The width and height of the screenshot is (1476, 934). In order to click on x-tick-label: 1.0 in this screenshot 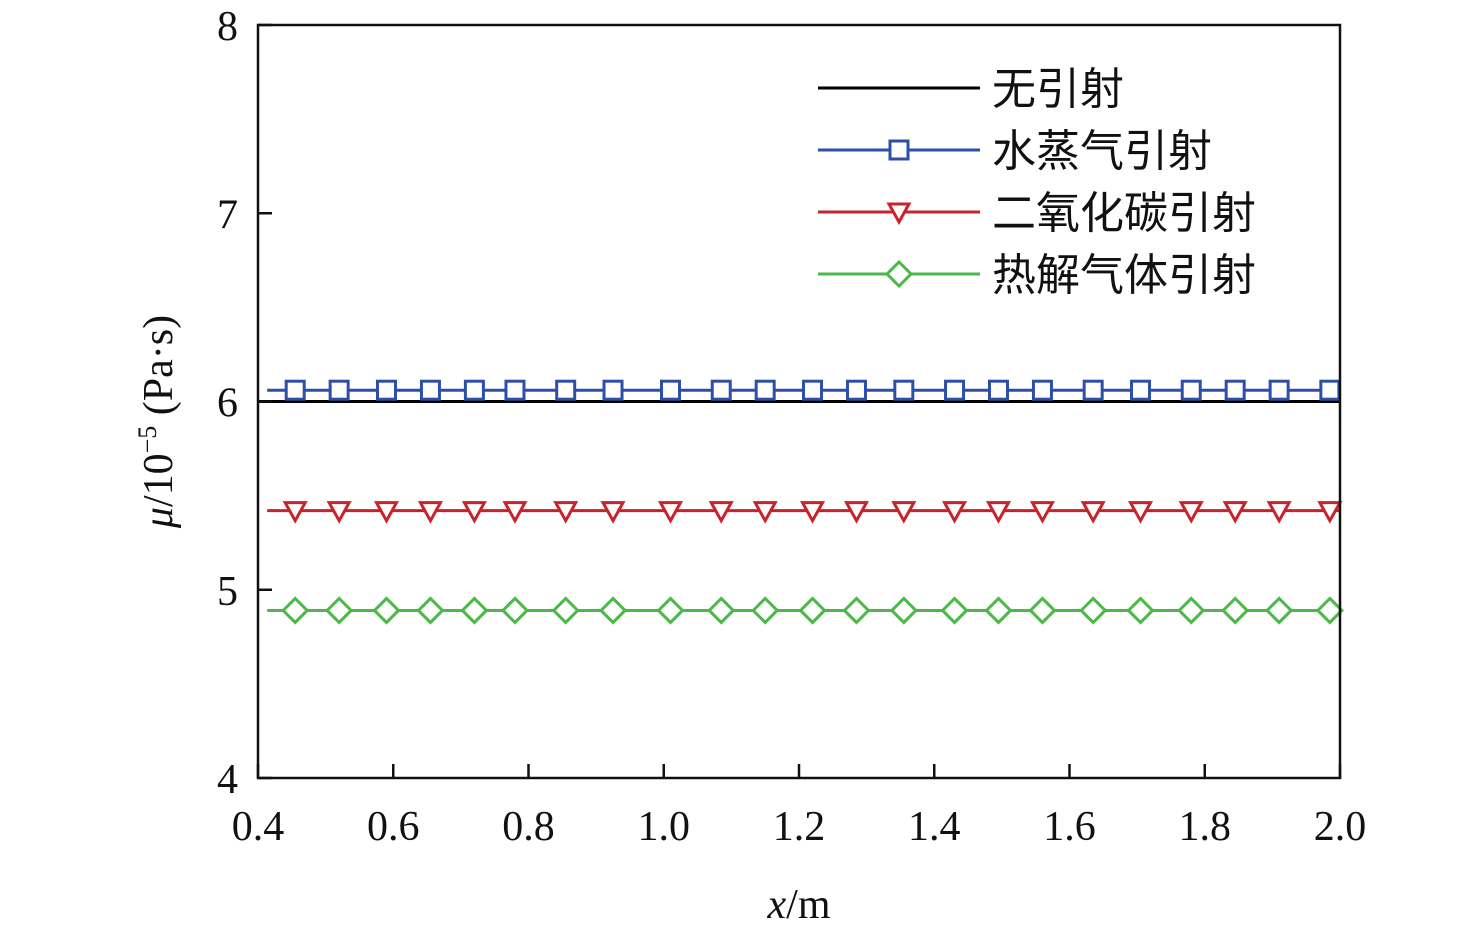, I will do `click(664, 827)`.